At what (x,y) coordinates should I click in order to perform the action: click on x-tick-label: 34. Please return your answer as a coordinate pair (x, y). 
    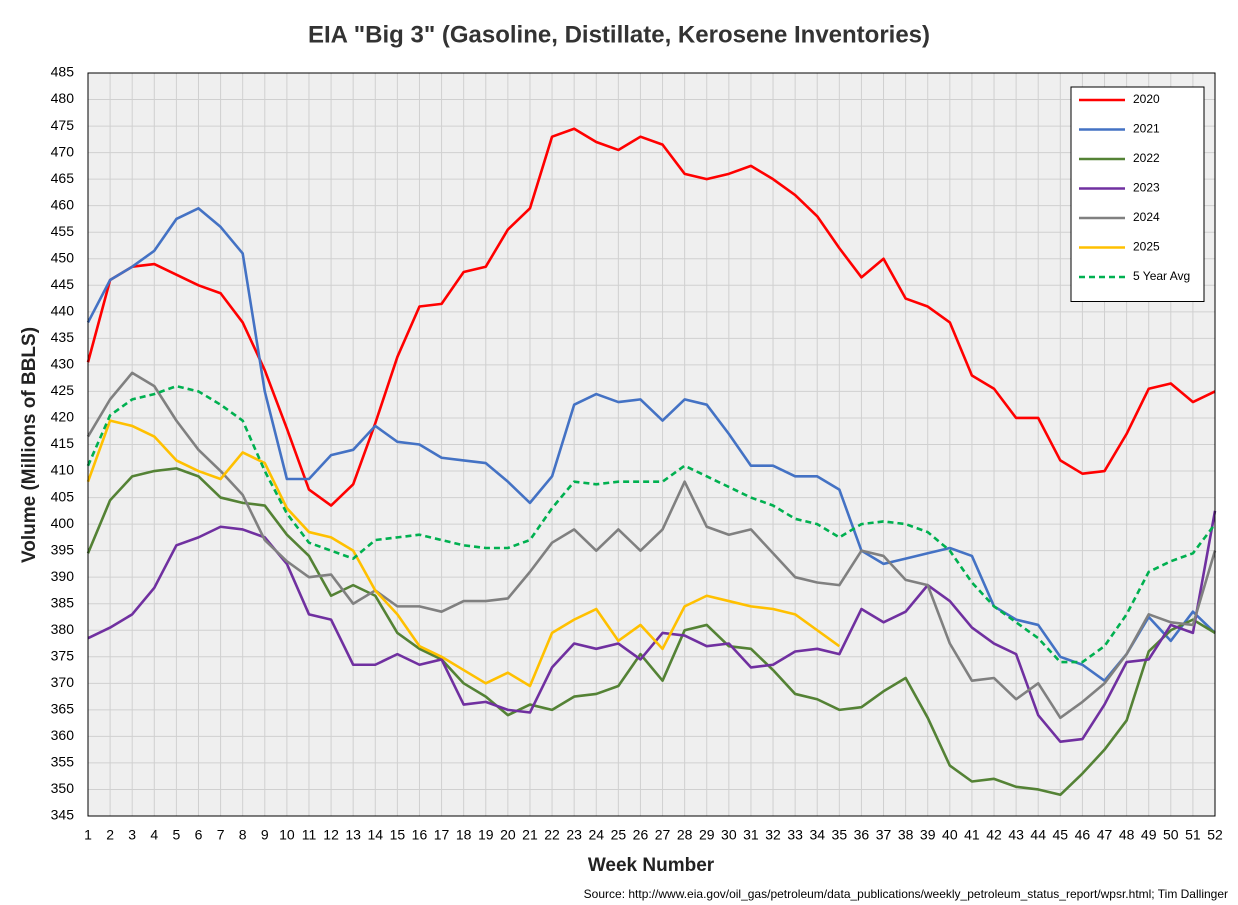
    Looking at the image, I should click on (817, 835).